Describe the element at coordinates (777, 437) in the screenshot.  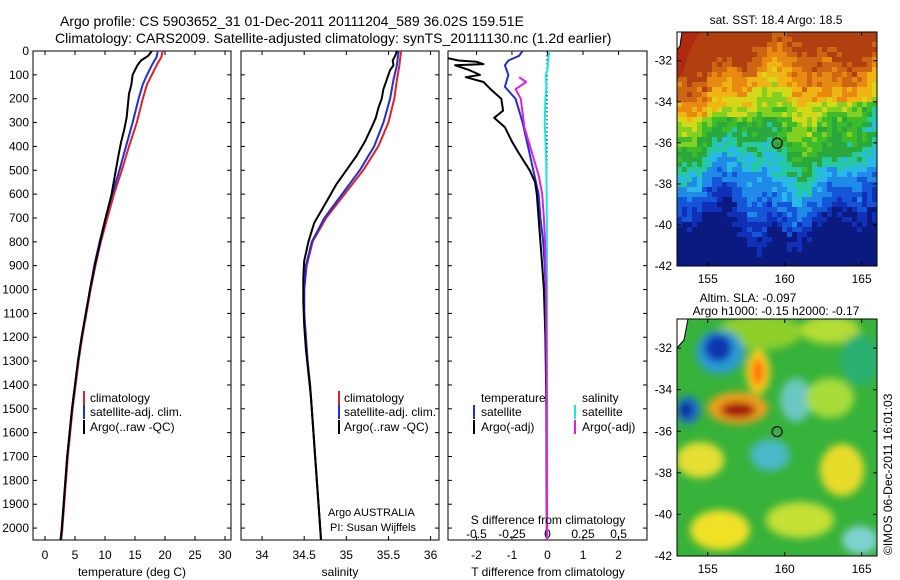
I see `sla-map-frame` at that location.